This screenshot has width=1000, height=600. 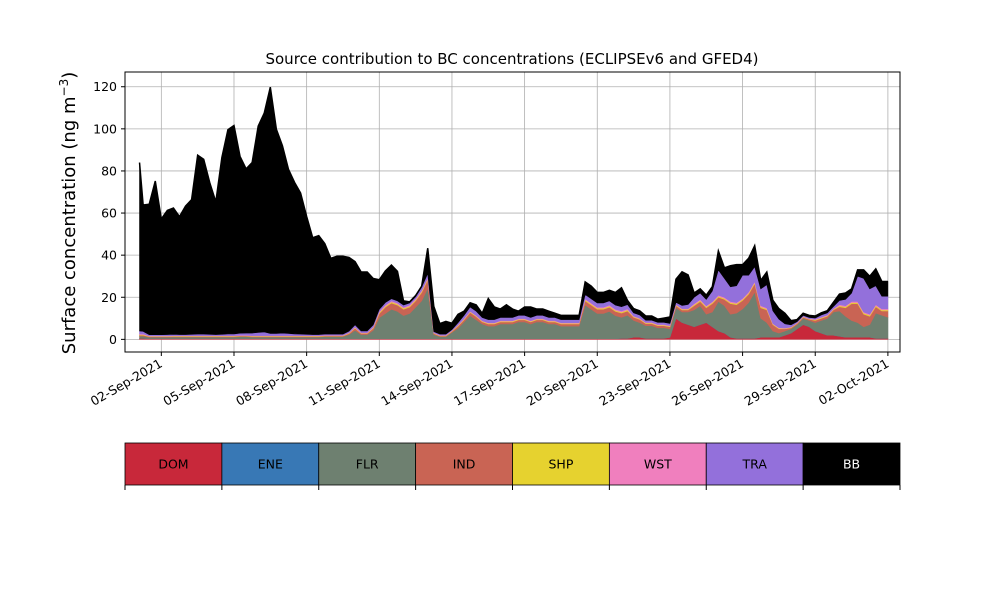 I want to click on y-tick-label: 100, so click(x=105, y=128).